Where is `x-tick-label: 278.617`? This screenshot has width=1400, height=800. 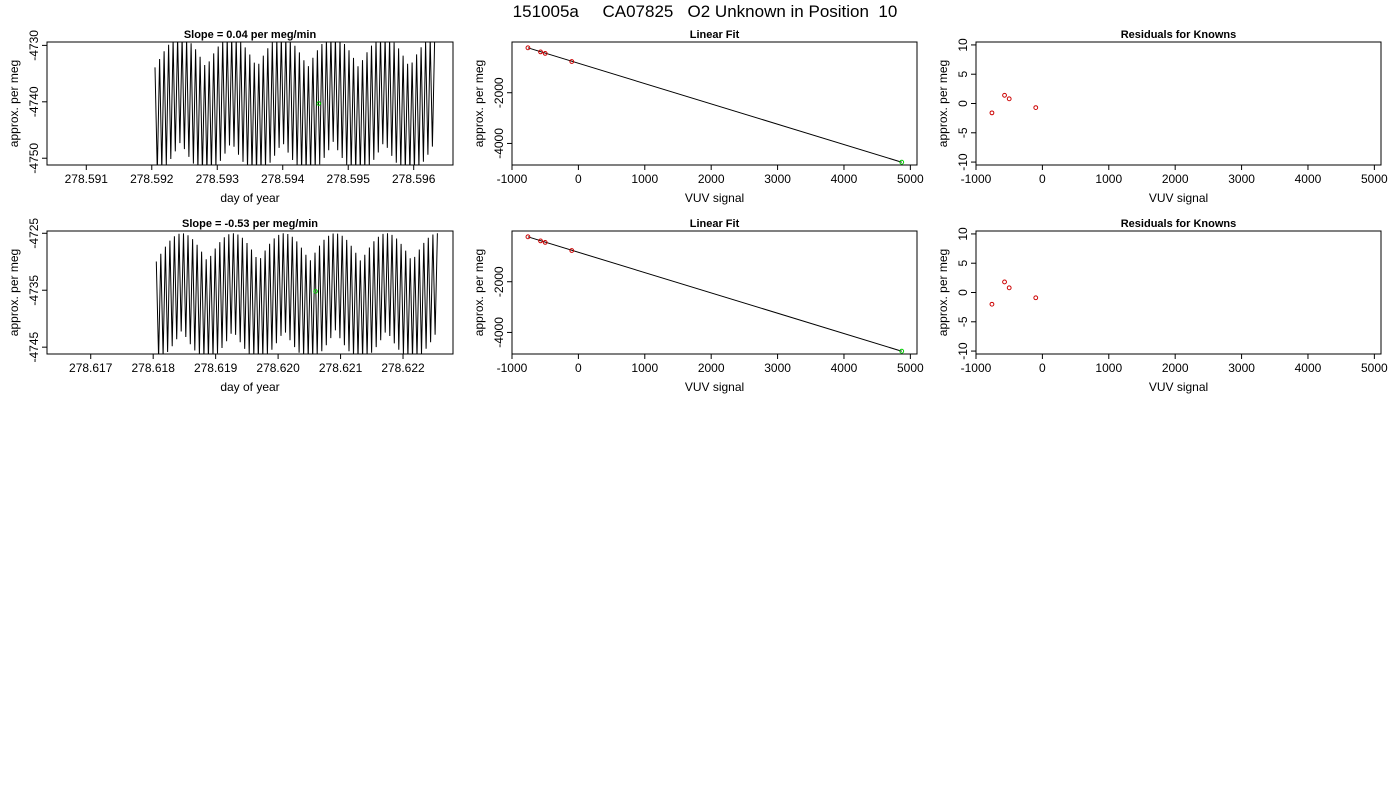 x-tick-label: 278.617 is located at coordinates (91, 368).